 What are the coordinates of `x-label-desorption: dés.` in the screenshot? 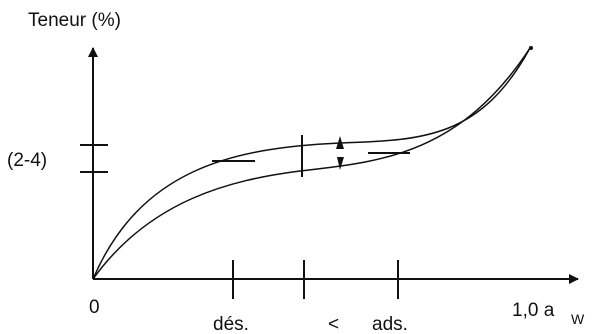 It's located at (231, 324).